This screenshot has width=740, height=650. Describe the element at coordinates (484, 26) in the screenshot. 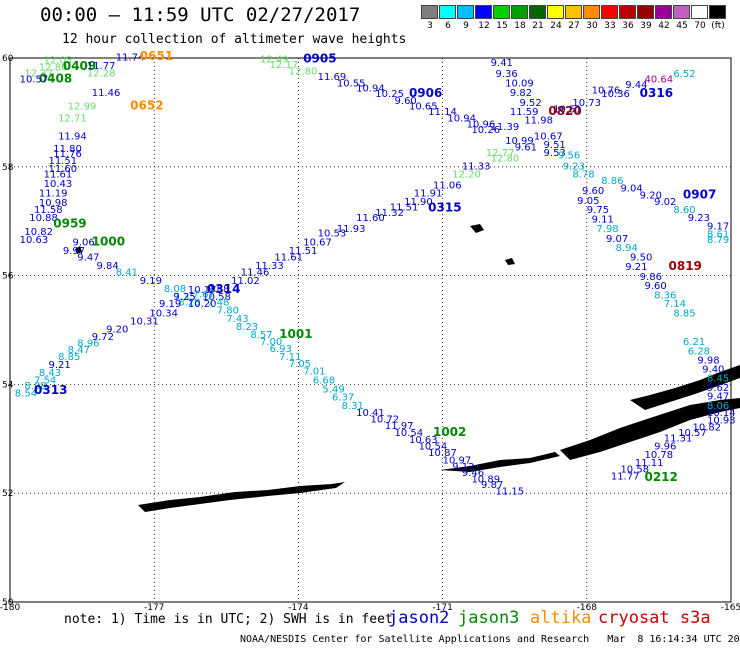

I see `legend-label: 12` at that location.